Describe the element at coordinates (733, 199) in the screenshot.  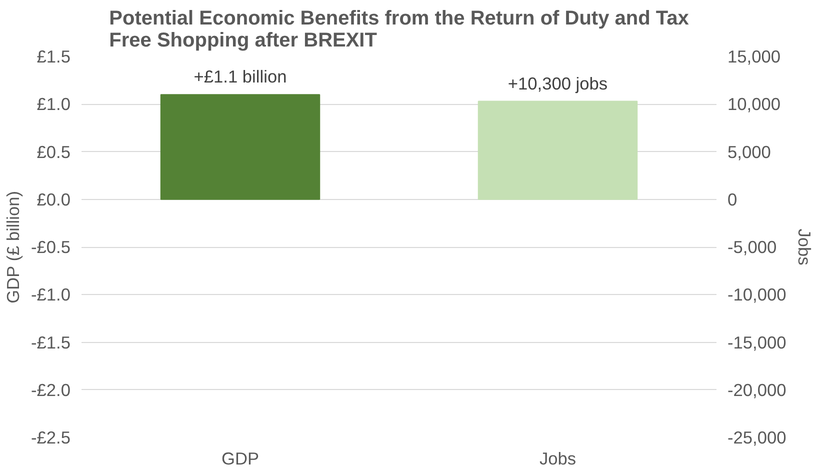
I see `y2-tick-label: 0` at that location.